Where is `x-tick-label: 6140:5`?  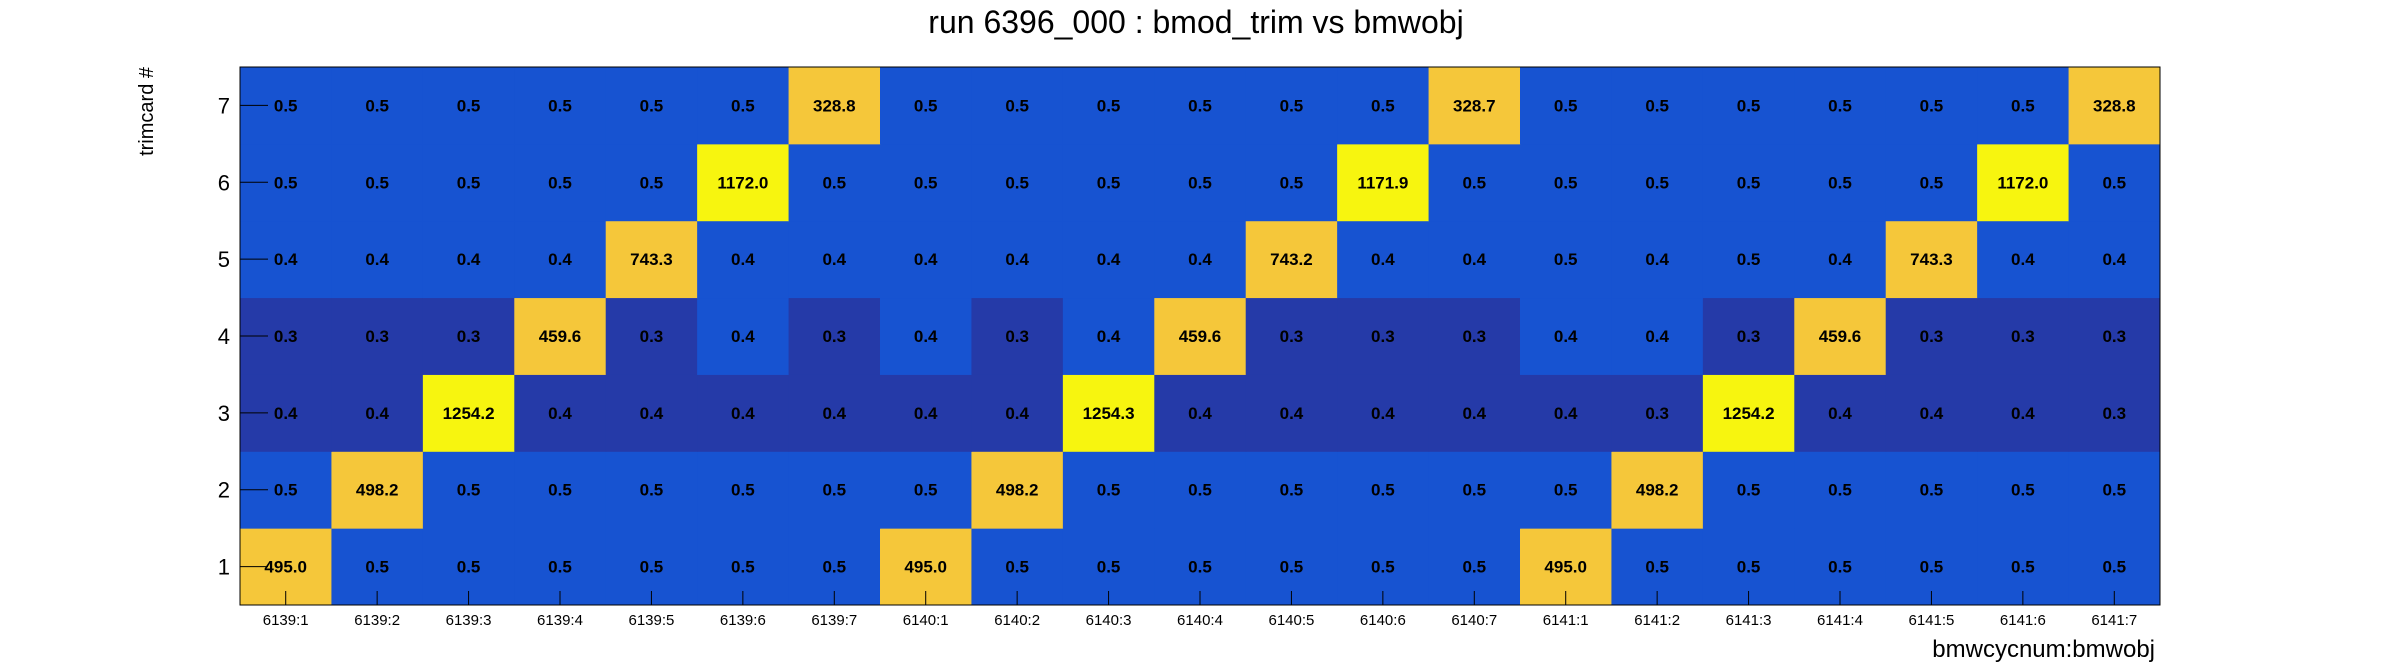
x-tick-label: 6140:5 is located at coordinates (1291, 620).